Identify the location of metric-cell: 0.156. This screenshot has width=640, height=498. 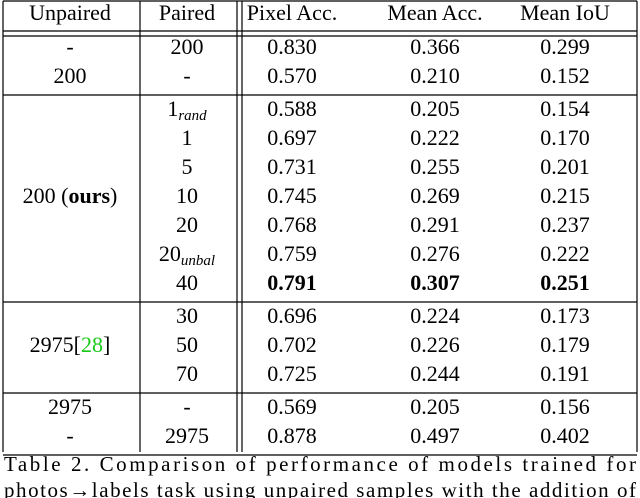
(565, 406).